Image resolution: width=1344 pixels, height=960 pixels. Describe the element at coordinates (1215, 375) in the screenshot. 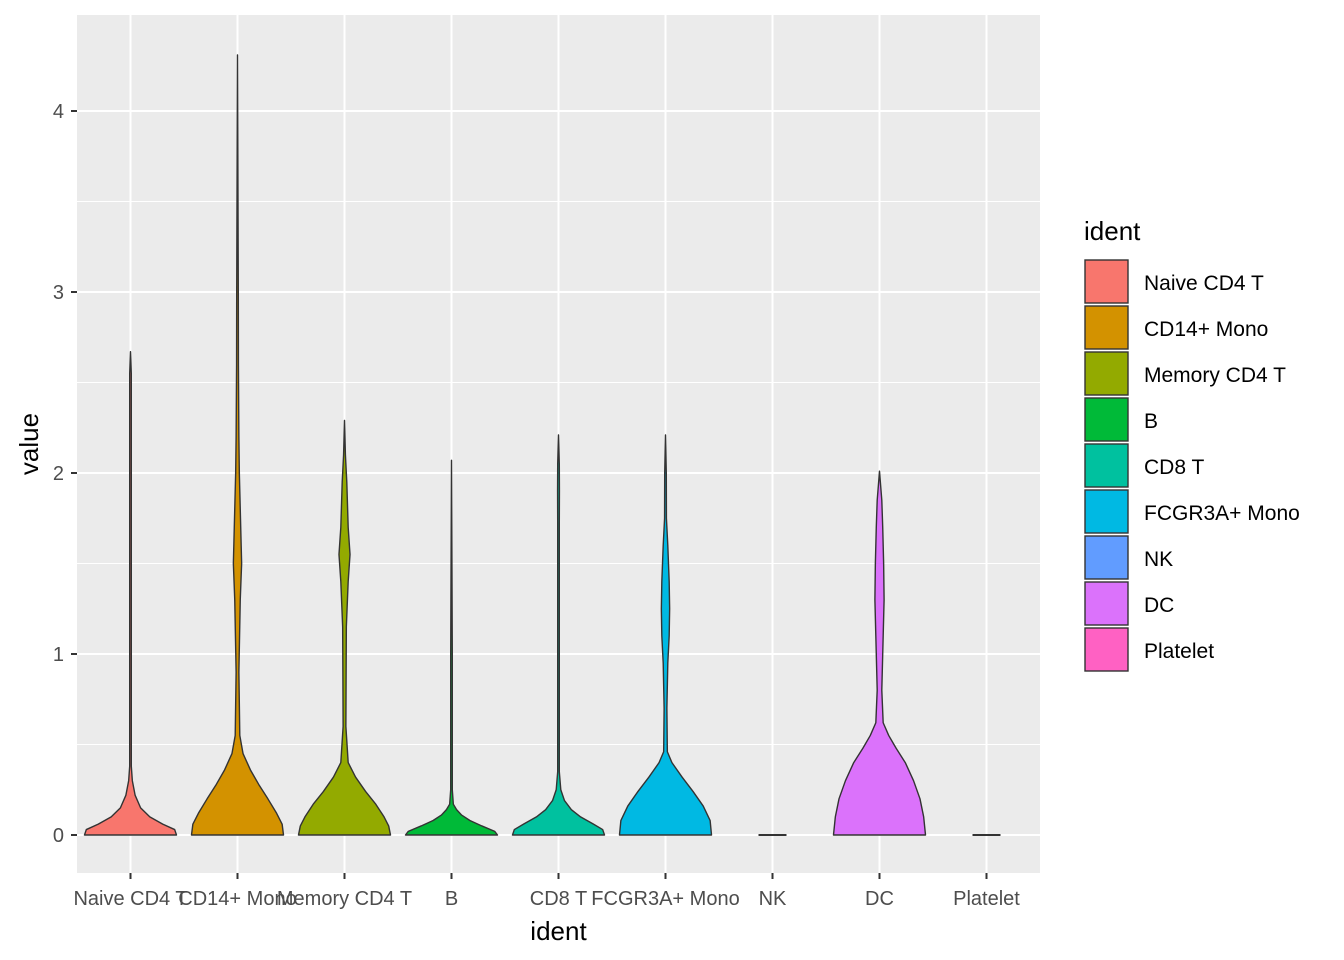

I see `legend-label: Memory CD4 T` at that location.